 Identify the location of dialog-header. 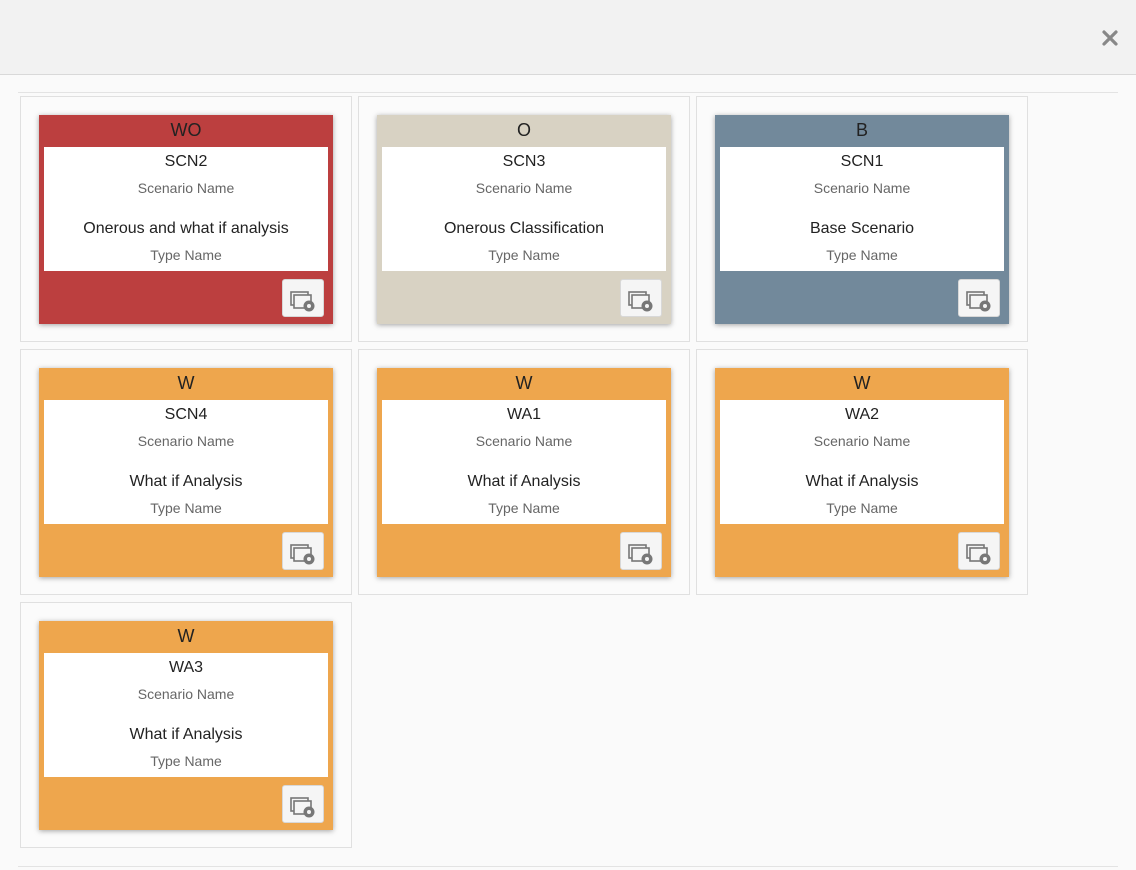
(568, 37).